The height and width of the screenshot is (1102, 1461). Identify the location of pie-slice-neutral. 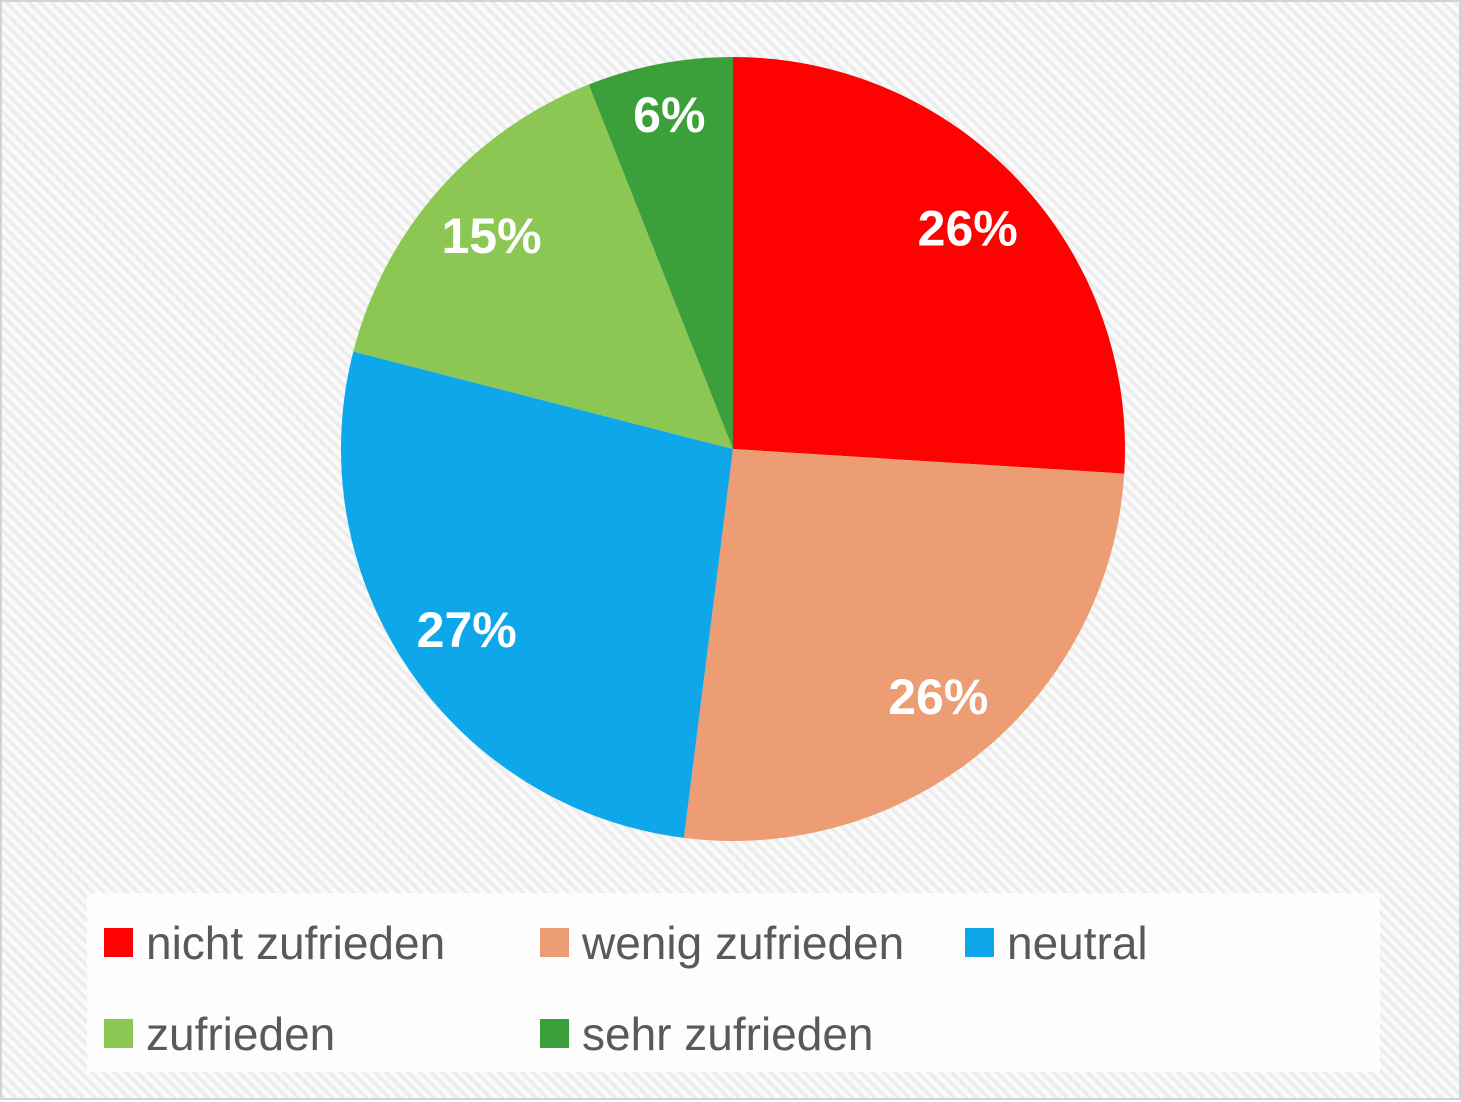
(537, 594).